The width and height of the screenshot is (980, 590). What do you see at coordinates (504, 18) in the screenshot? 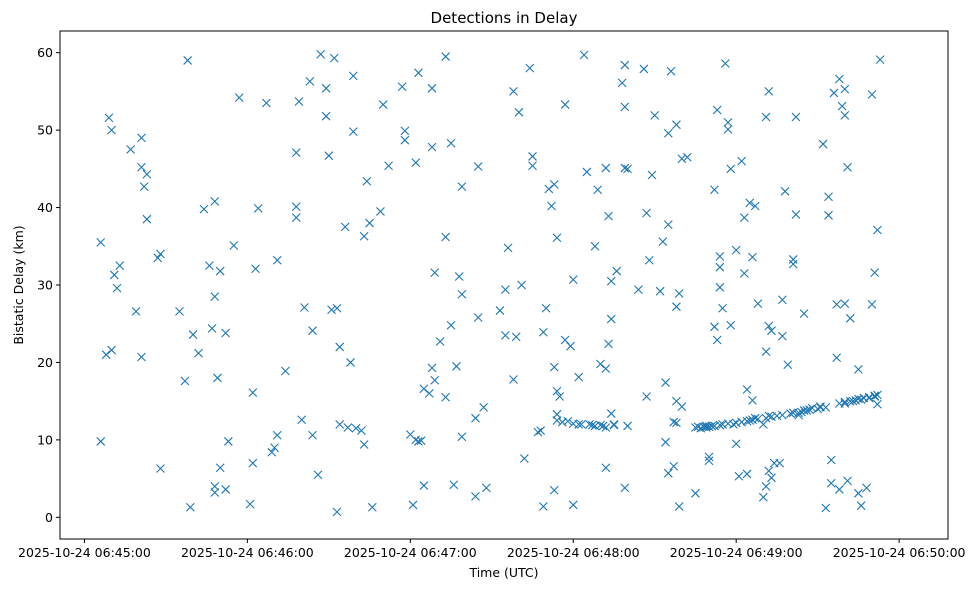
I see `chart-title: Detections in Delay` at bounding box center [504, 18].